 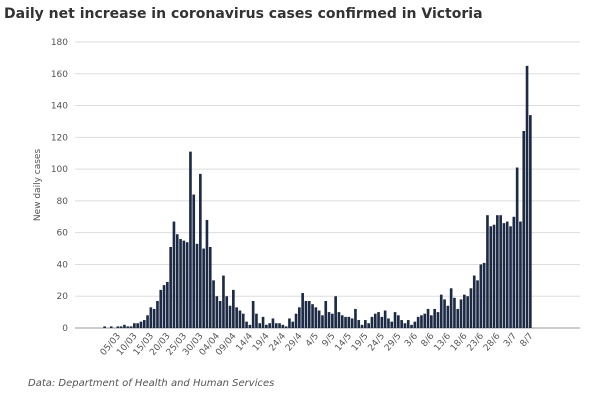 What do you see at coordinates (261, 342) in the screenshot?
I see `x-tick-label: 19/4` at bounding box center [261, 342].